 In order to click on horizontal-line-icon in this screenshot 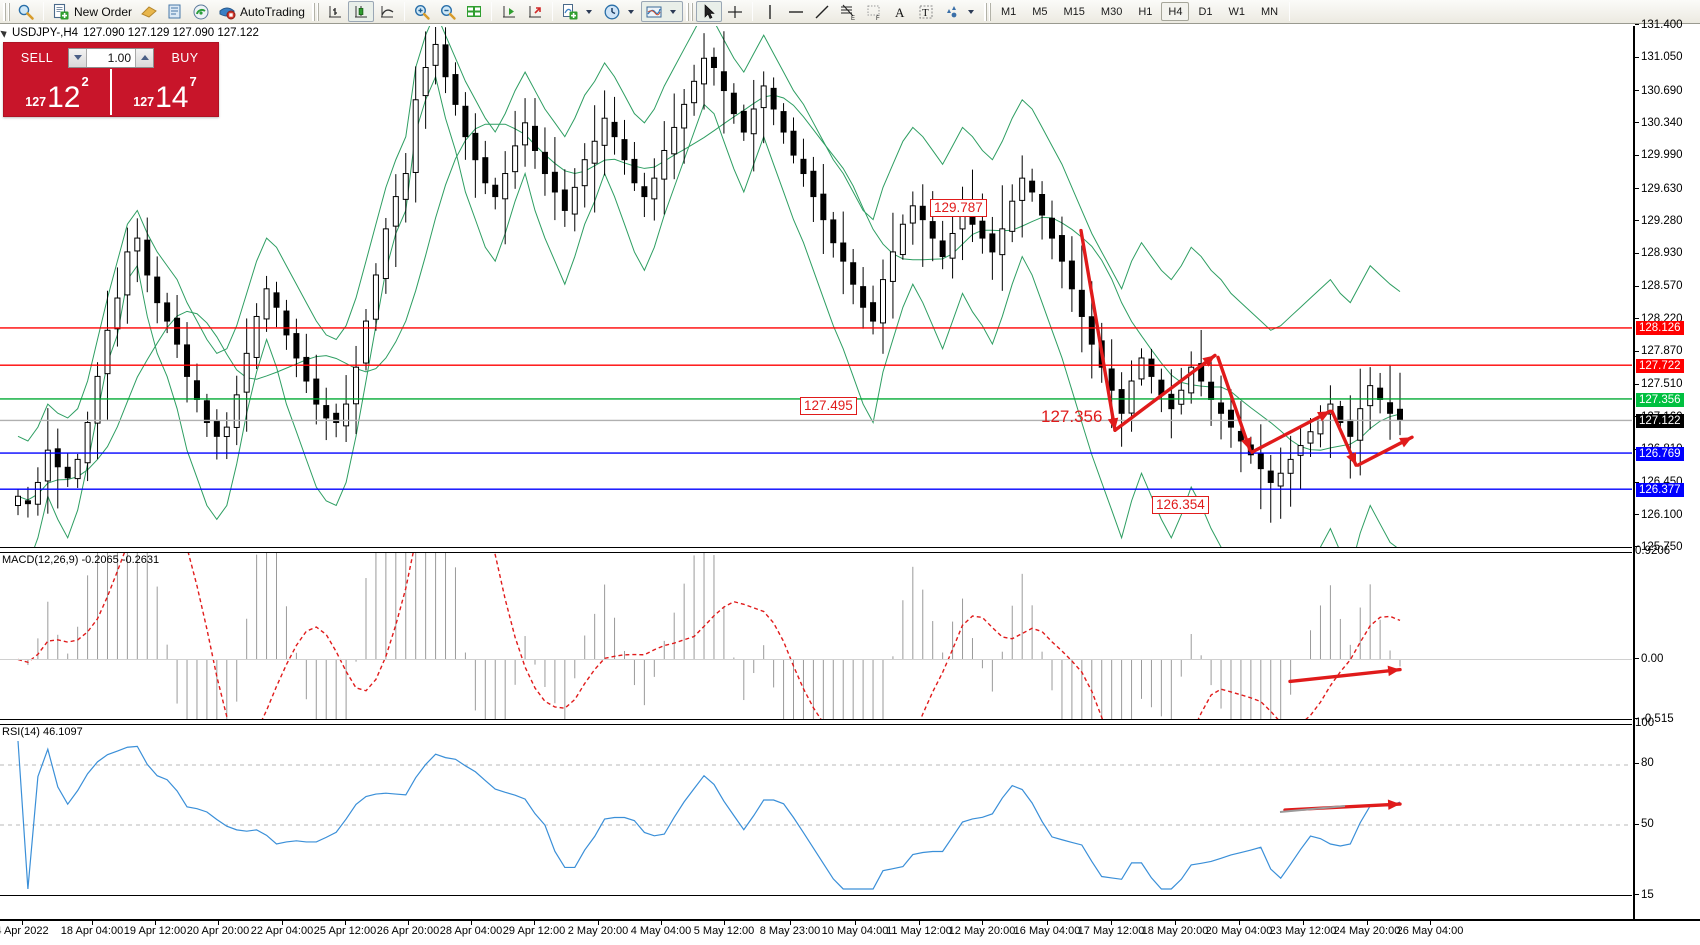, I will do `click(796, 11)`.